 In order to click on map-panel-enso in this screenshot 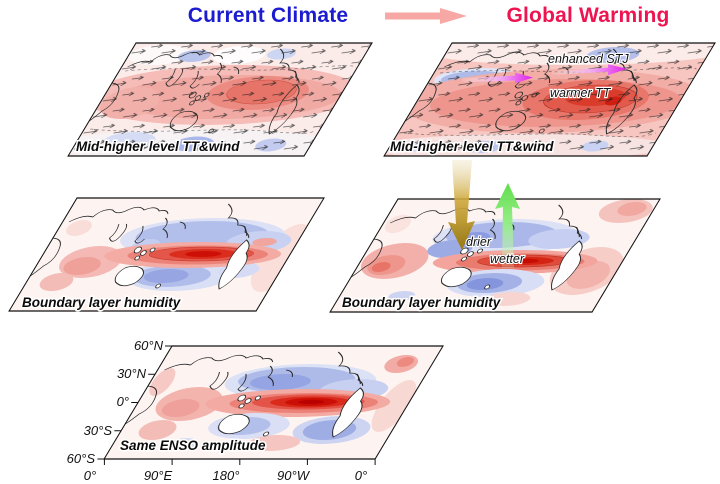, I will do `click(273, 402)`.